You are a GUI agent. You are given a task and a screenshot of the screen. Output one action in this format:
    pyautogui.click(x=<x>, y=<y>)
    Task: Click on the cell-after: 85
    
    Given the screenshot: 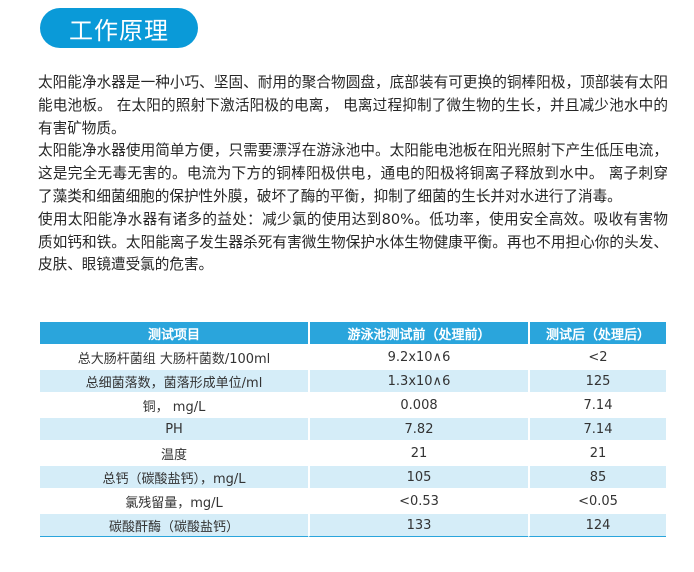 What is the action you would take?
    pyautogui.click(x=597, y=477)
    